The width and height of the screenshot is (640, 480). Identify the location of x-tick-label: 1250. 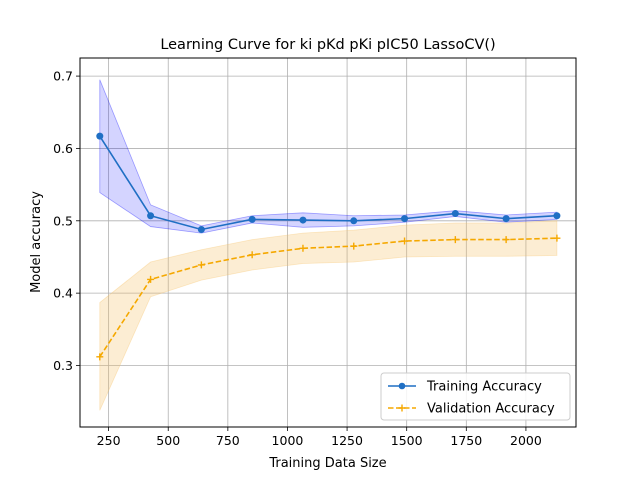
(347, 440).